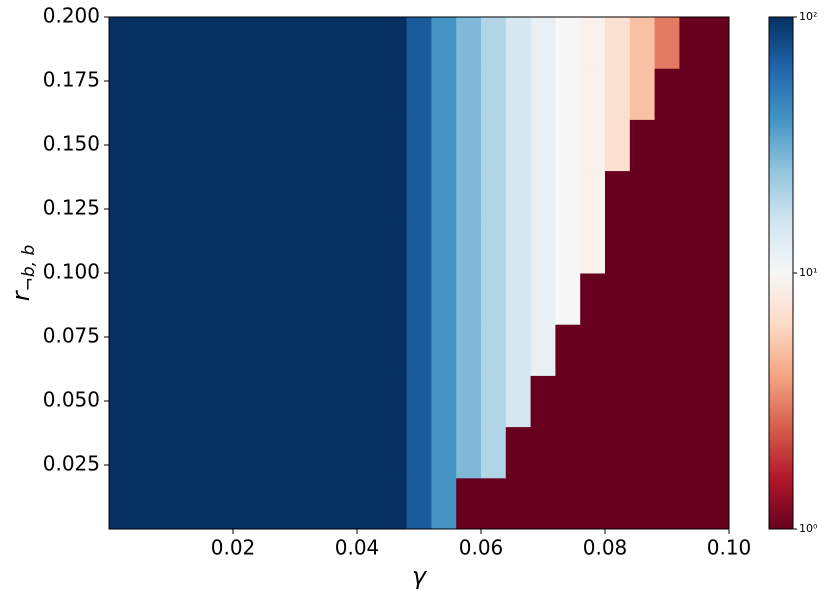 This screenshot has height=596, width=831. I want to click on y-tick-label: 0.075, so click(71, 336).